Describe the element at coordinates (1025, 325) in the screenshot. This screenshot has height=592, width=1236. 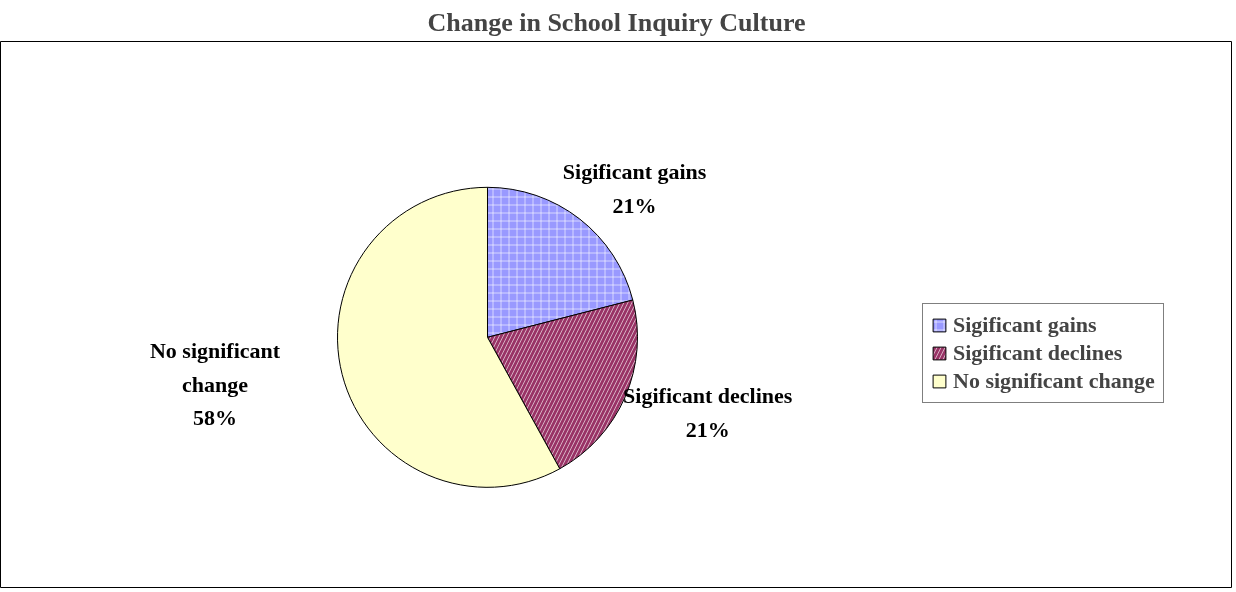
I see `legend-label: Sigificant gains` at that location.